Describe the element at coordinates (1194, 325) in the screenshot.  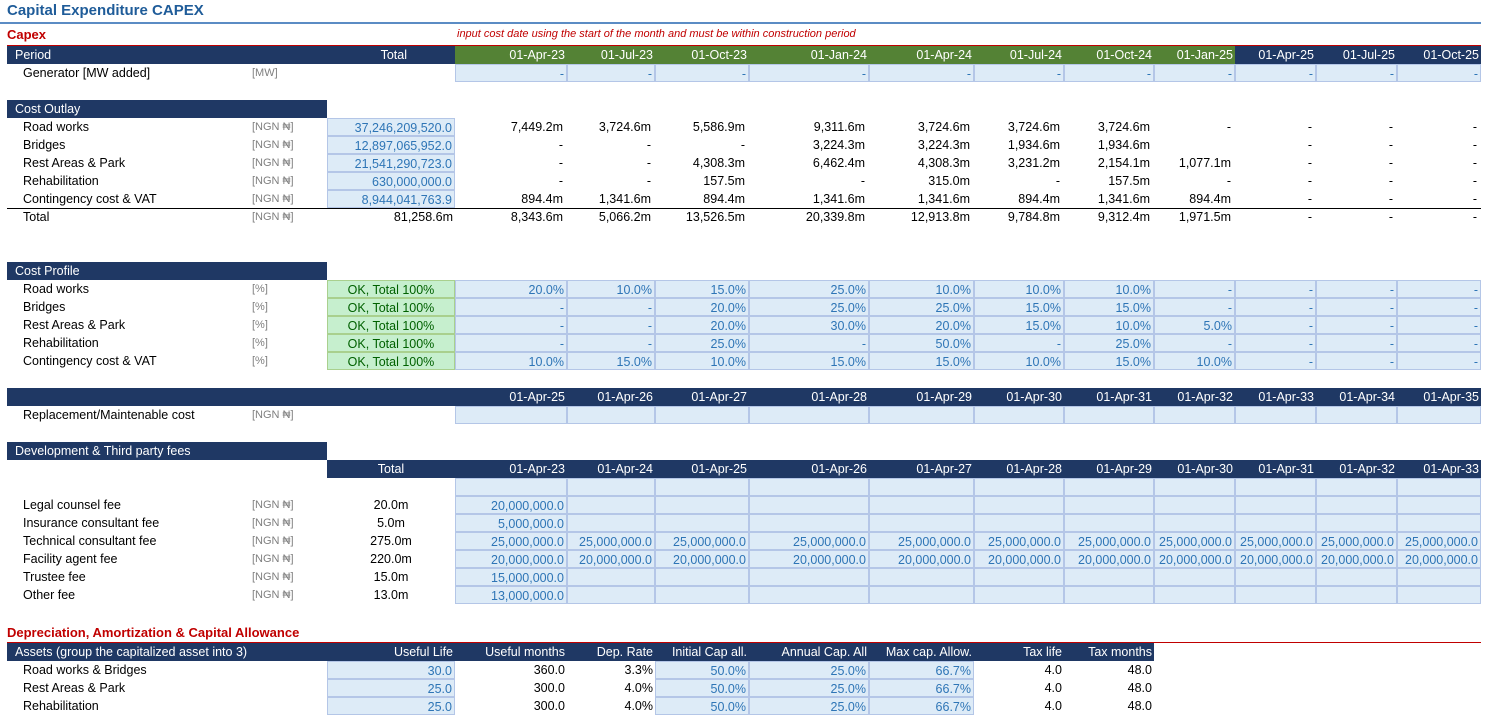
I see `cost-profile-input-cell: 5.0%` at that location.